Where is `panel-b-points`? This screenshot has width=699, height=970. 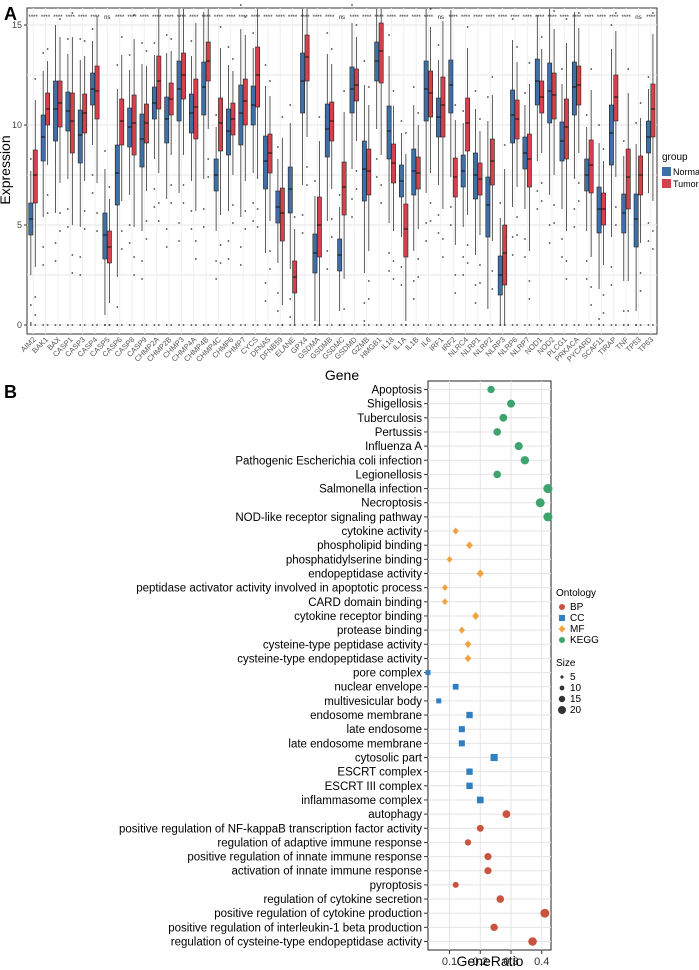 panel-b-points is located at coordinates (489, 665).